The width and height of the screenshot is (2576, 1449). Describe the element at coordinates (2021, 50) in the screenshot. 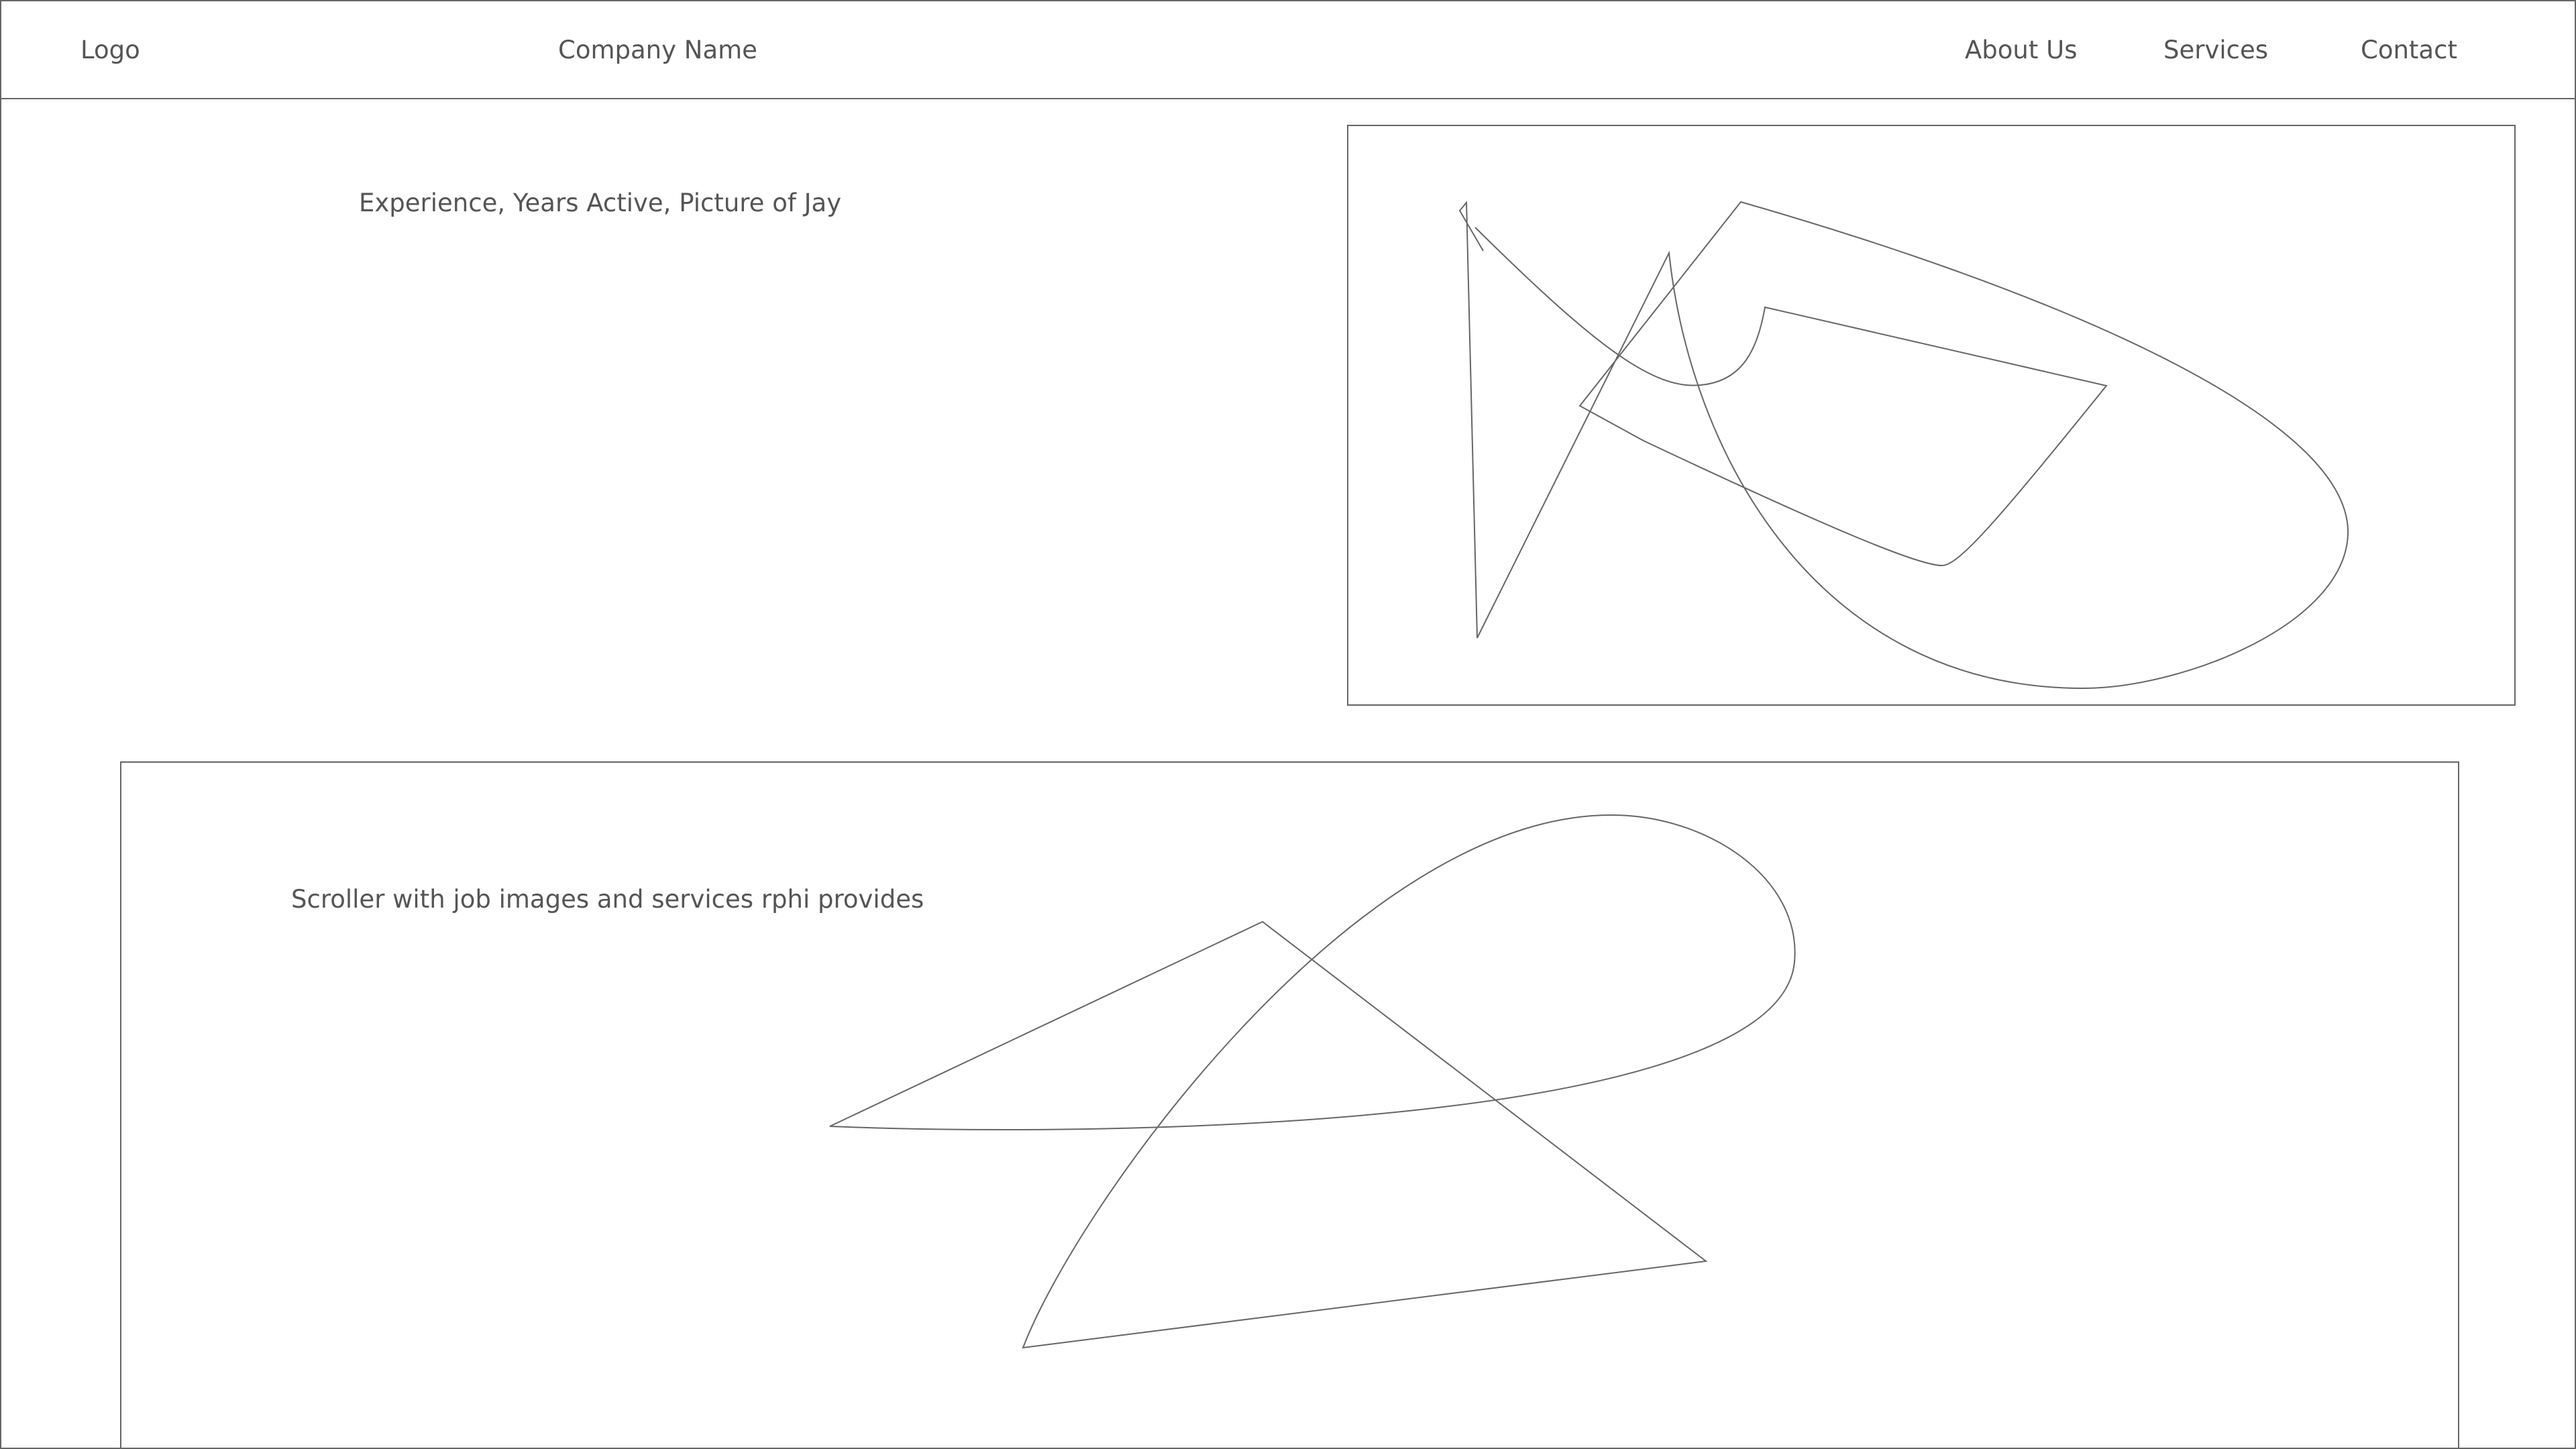

I see `nav-link-about-us: About Us` at that location.